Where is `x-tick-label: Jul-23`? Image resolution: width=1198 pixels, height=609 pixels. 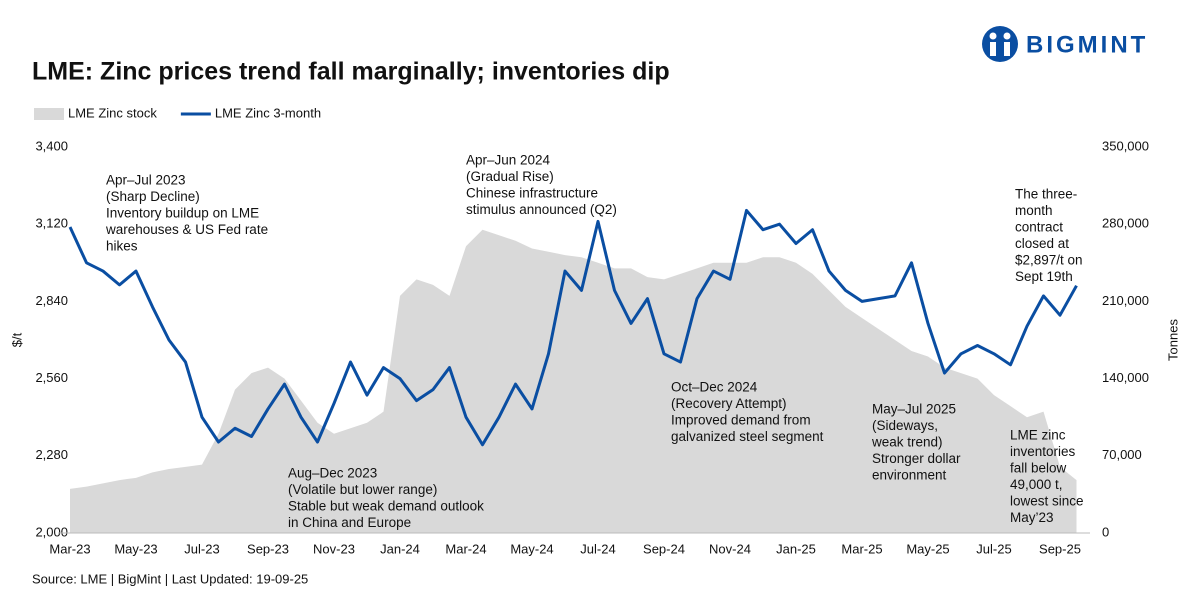
x-tick-label: Jul-23 is located at coordinates (201, 548).